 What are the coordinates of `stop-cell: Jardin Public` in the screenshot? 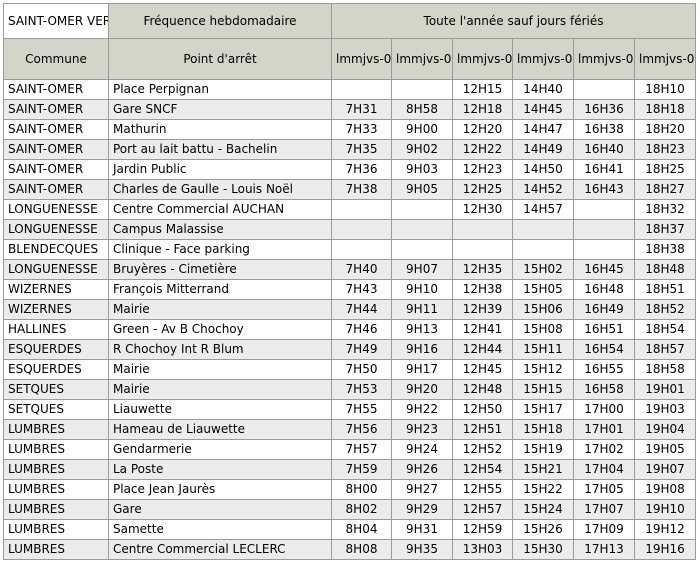 It's located at (220, 169).